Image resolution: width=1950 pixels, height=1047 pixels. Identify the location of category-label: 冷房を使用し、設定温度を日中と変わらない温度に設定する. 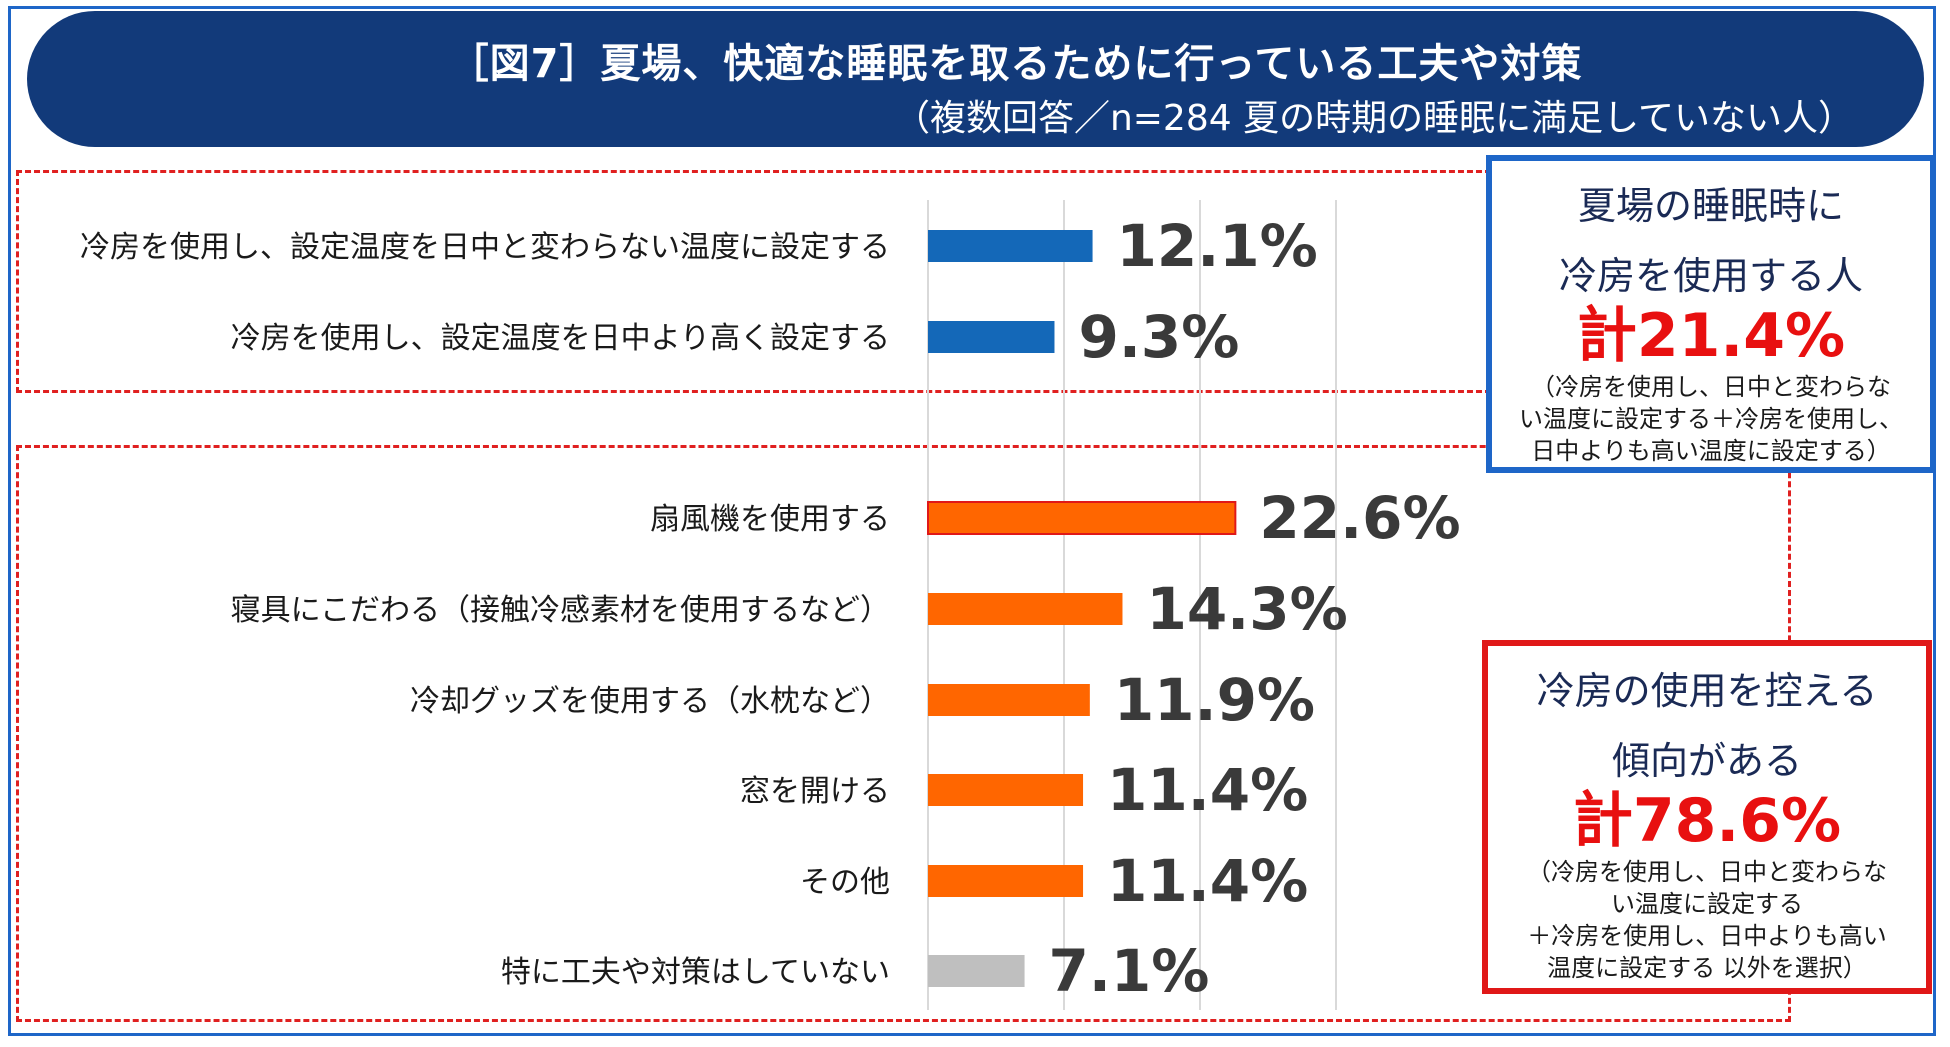
(485, 247).